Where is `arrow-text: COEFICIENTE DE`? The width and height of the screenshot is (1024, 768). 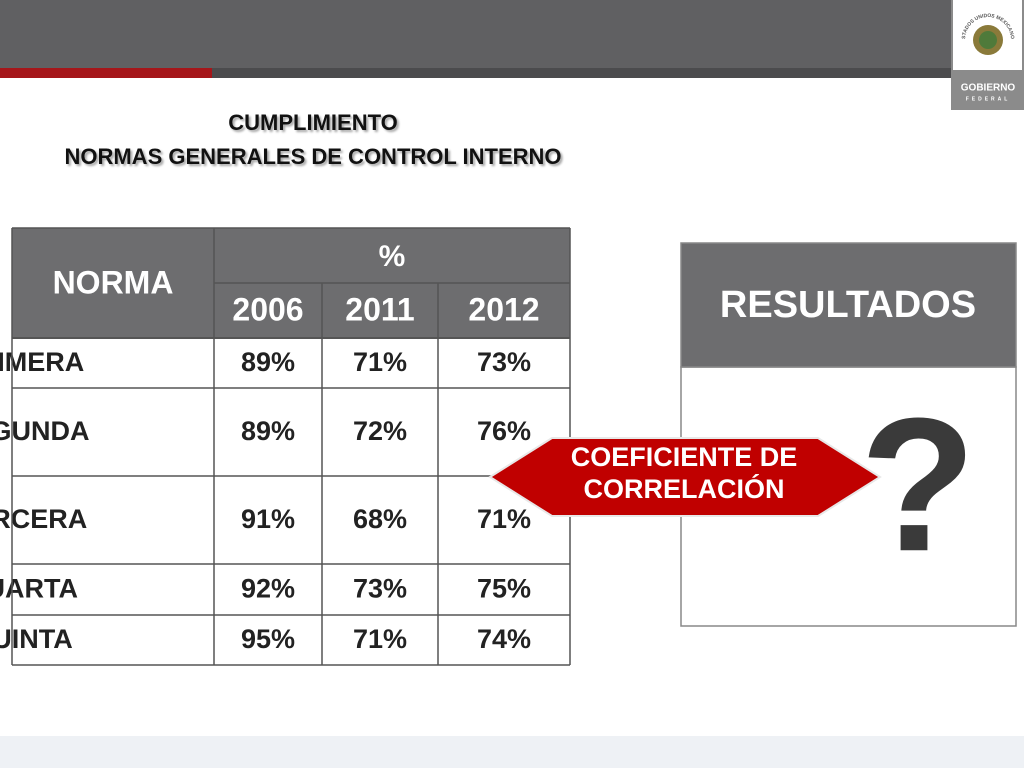
arrow-text: COEFICIENTE DE is located at coordinates (684, 457).